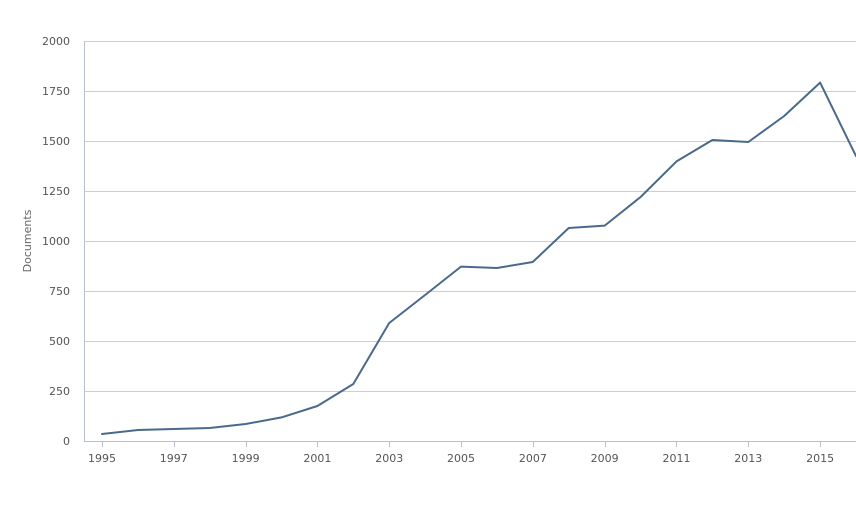 The image size is (856, 511). What do you see at coordinates (56, 141) in the screenshot?
I see `y-tick-label: 1500` at bounding box center [56, 141].